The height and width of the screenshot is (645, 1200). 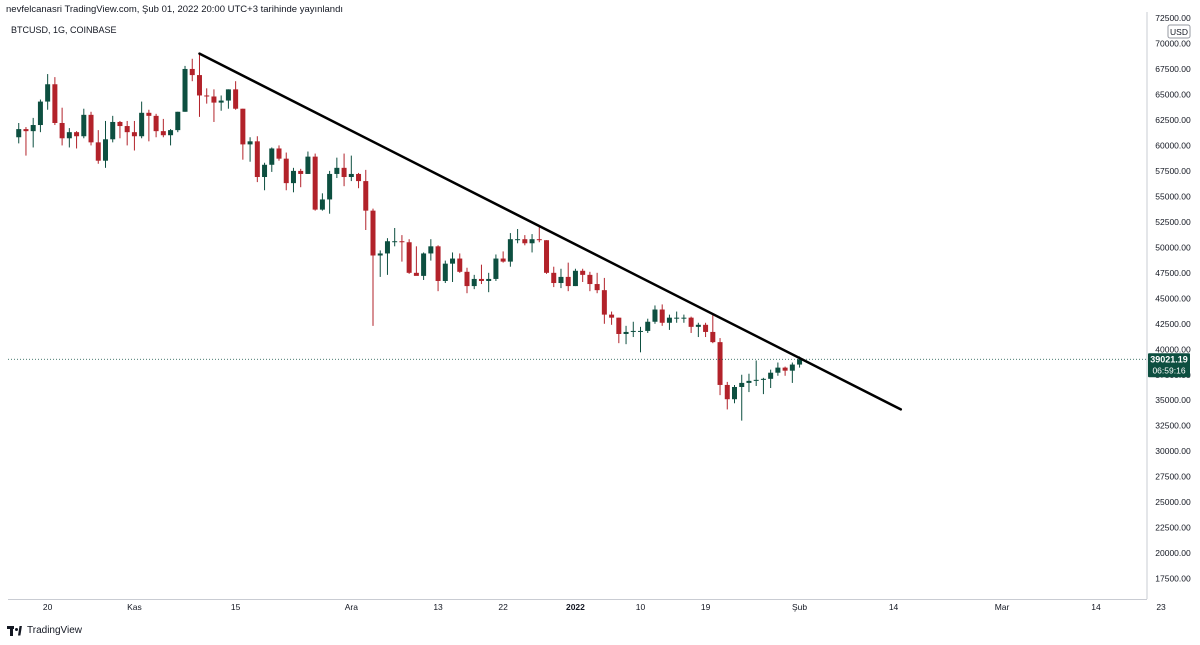 What do you see at coordinates (641, 607) in the screenshot?
I see `time-tick-label: 10` at bounding box center [641, 607].